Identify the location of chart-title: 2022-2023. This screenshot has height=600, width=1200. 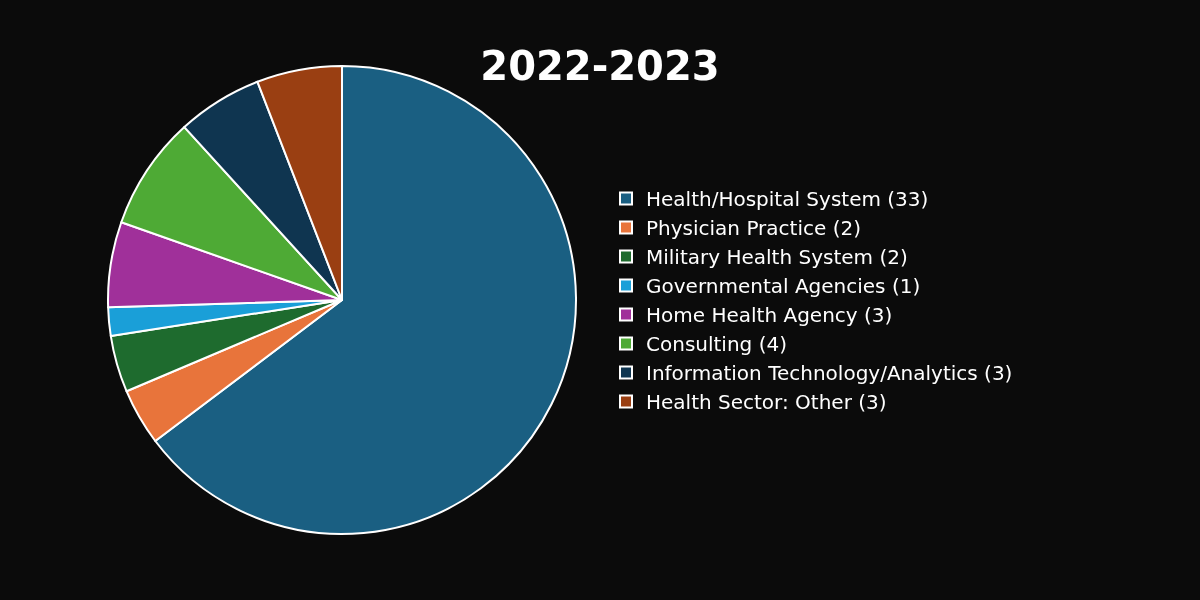
(600, 66).